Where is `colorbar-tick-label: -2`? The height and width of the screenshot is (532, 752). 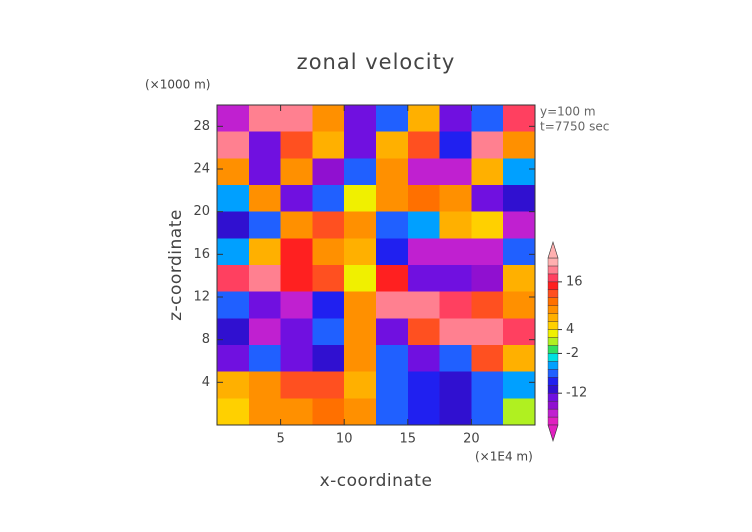 colorbar-tick-label: -2 is located at coordinates (572, 353).